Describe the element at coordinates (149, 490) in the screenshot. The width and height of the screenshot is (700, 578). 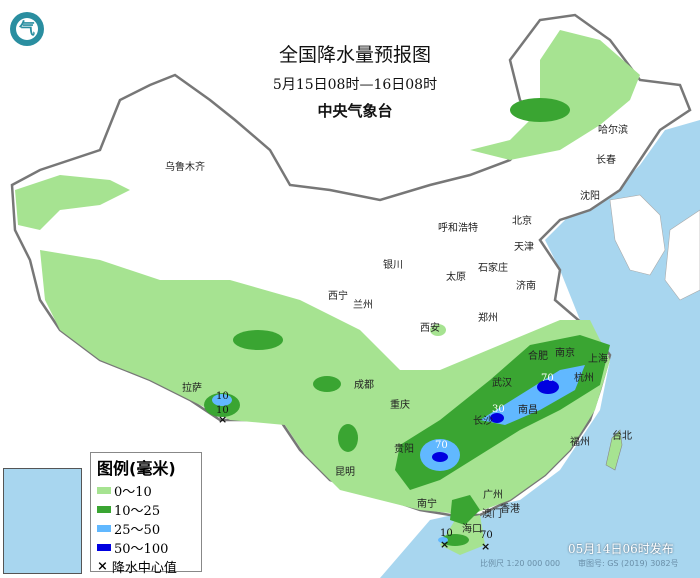
I see `legend-item: 0～10` at that location.